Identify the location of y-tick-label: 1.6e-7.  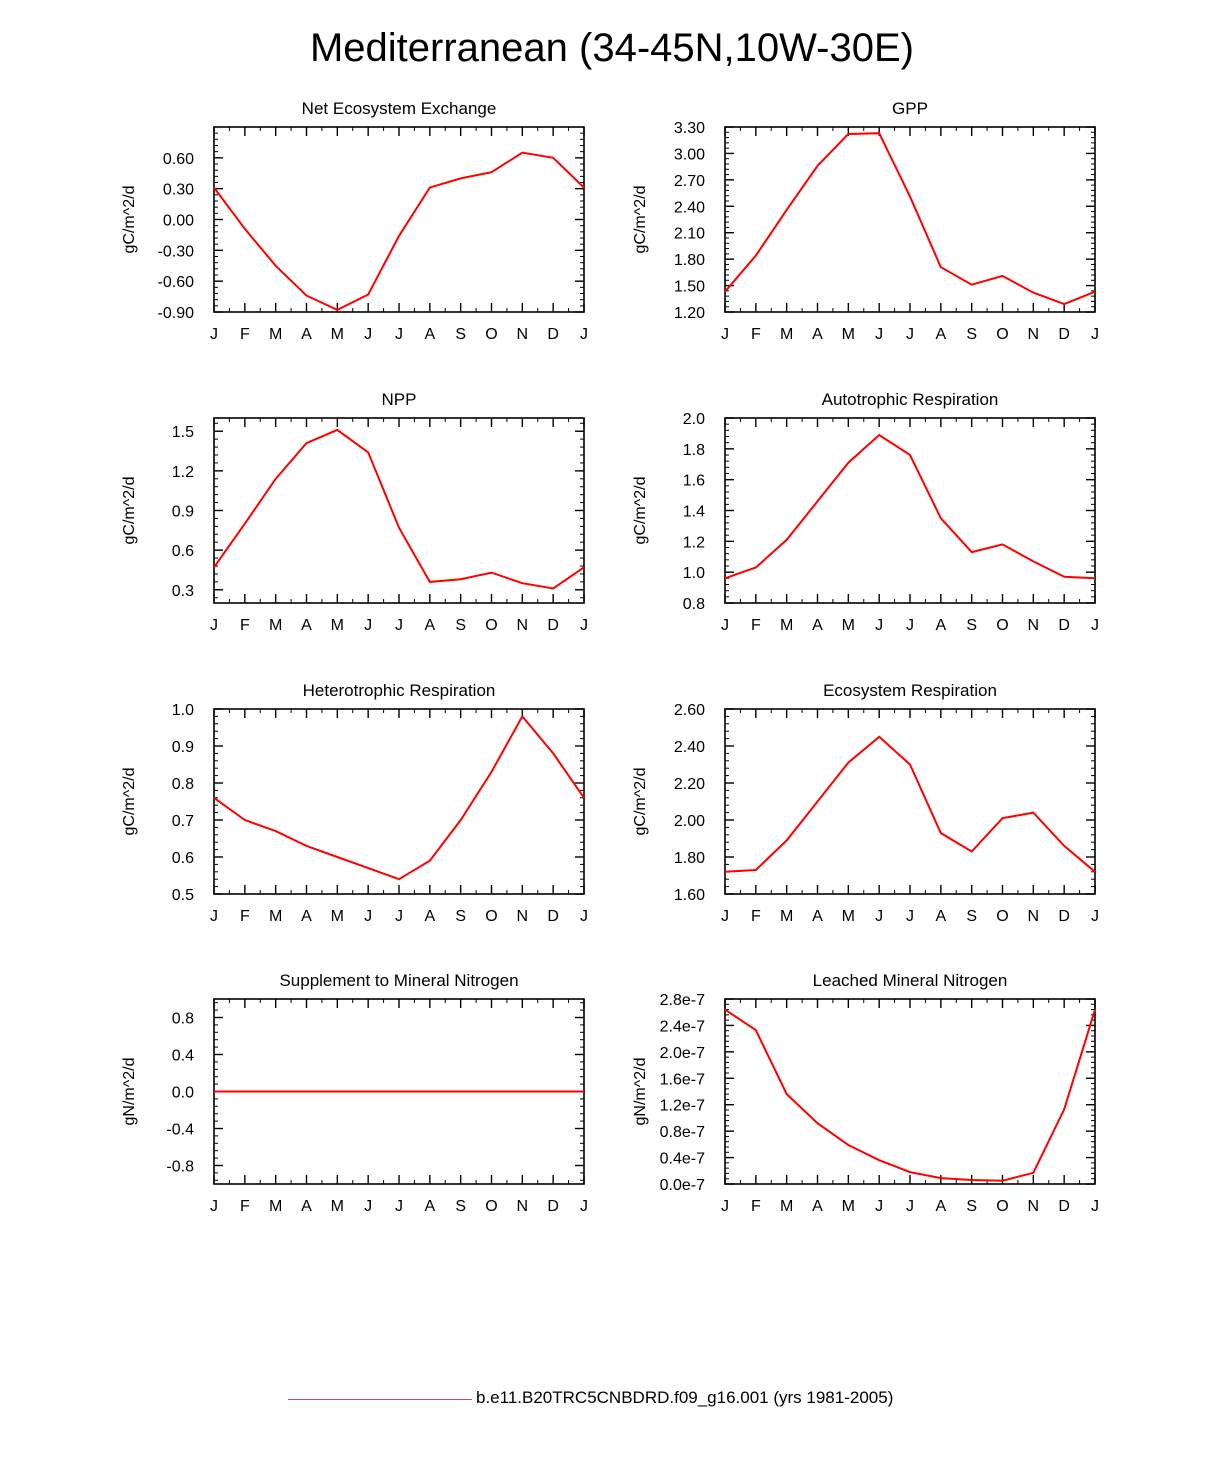
(682, 1079).